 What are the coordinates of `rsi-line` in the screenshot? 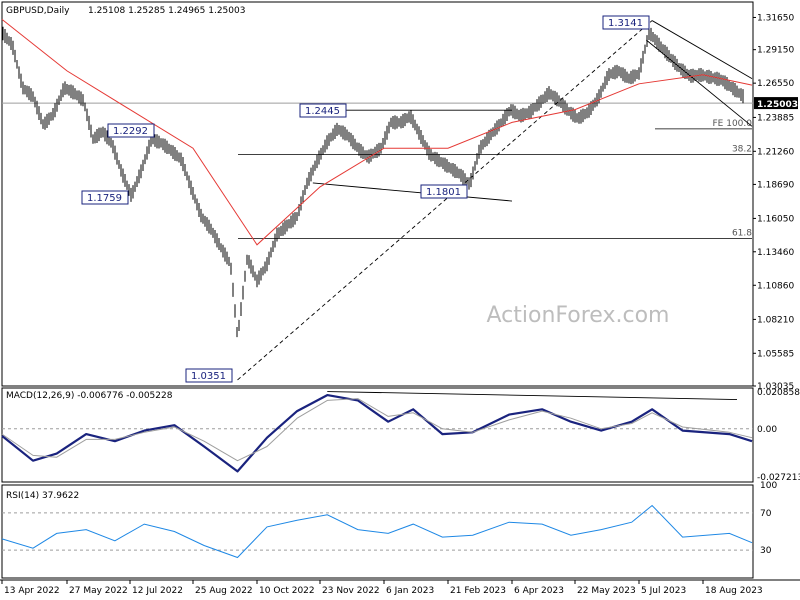 It's located at (377, 531).